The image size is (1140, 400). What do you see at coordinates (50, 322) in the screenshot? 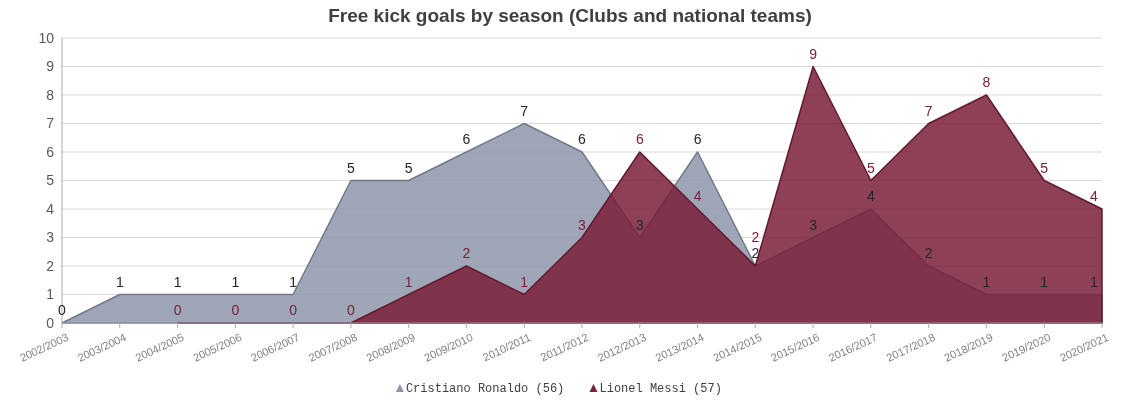
I see `y-tick-label: 0` at bounding box center [50, 322].